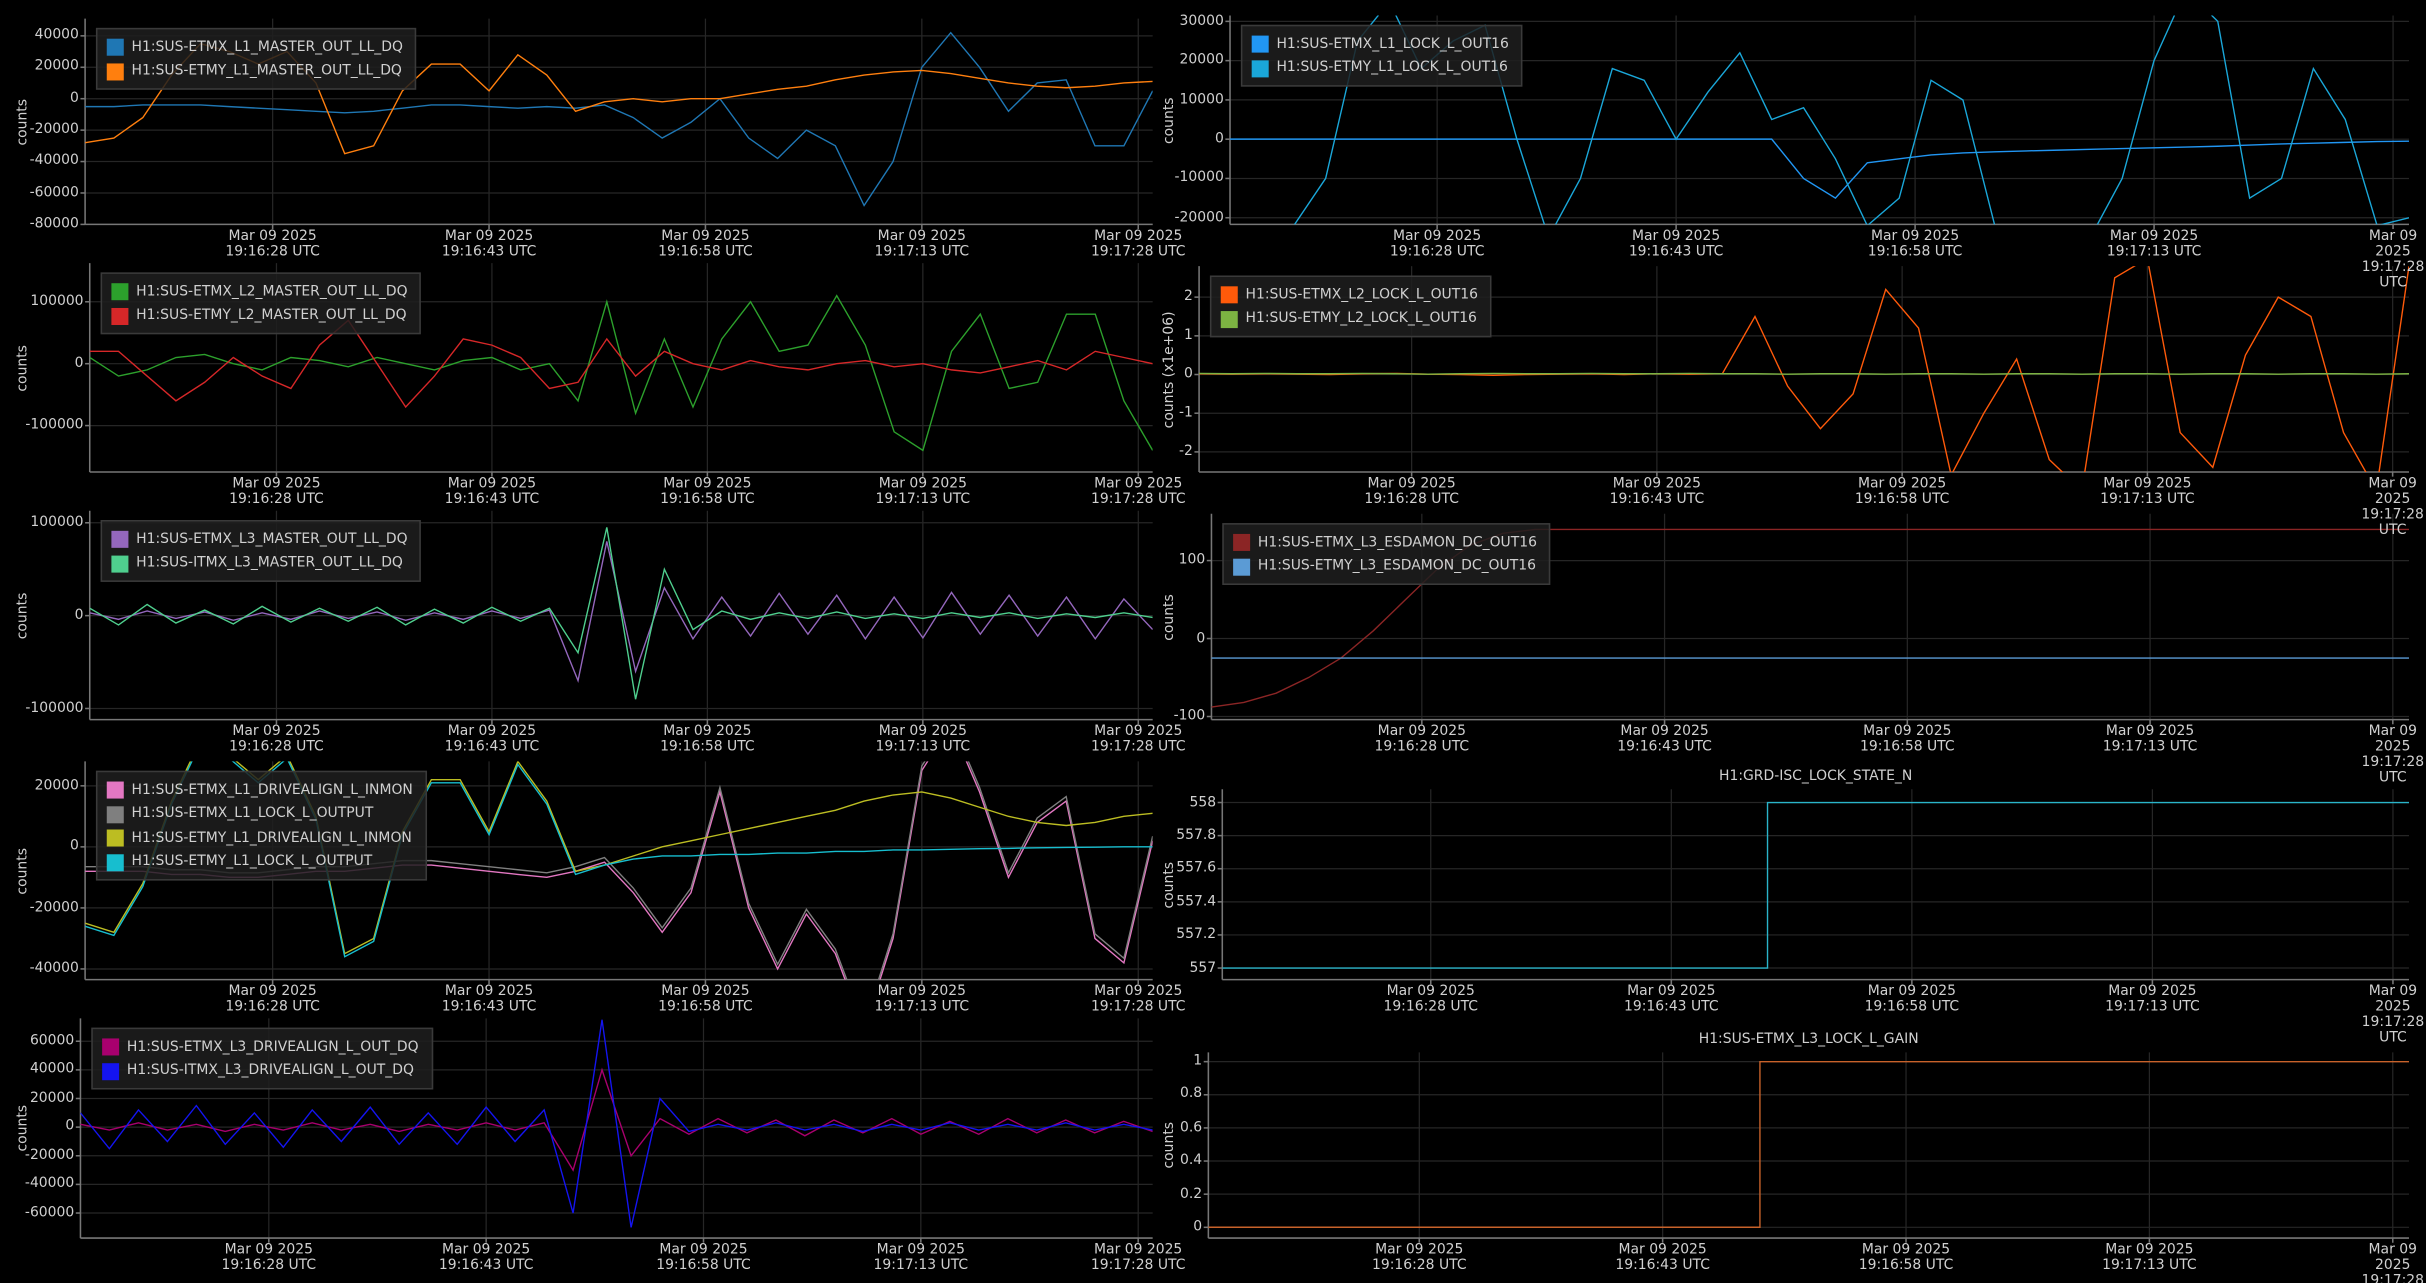  What do you see at coordinates (1196, 835) in the screenshot?
I see `y-tick-label: 557.8` at bounding box center [1196, 835].